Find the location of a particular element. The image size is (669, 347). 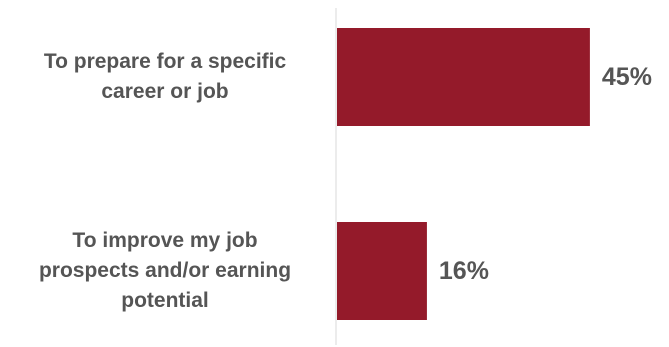

bar-job-prospects is located at coordinates (382, 271).